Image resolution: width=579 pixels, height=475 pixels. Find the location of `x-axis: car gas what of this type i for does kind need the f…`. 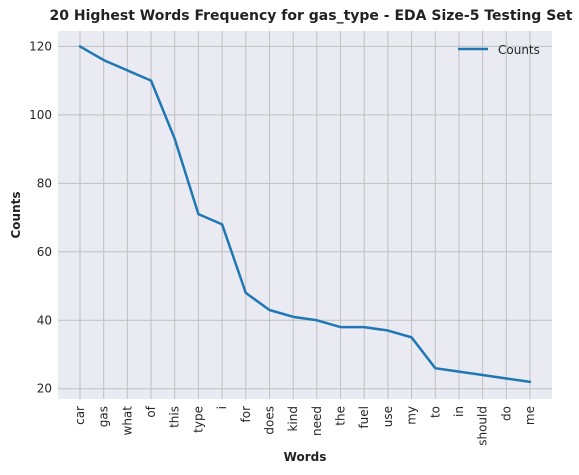

x-axis: car gas what of this type i for does kind need the f… is located at coordinates (305, 425).